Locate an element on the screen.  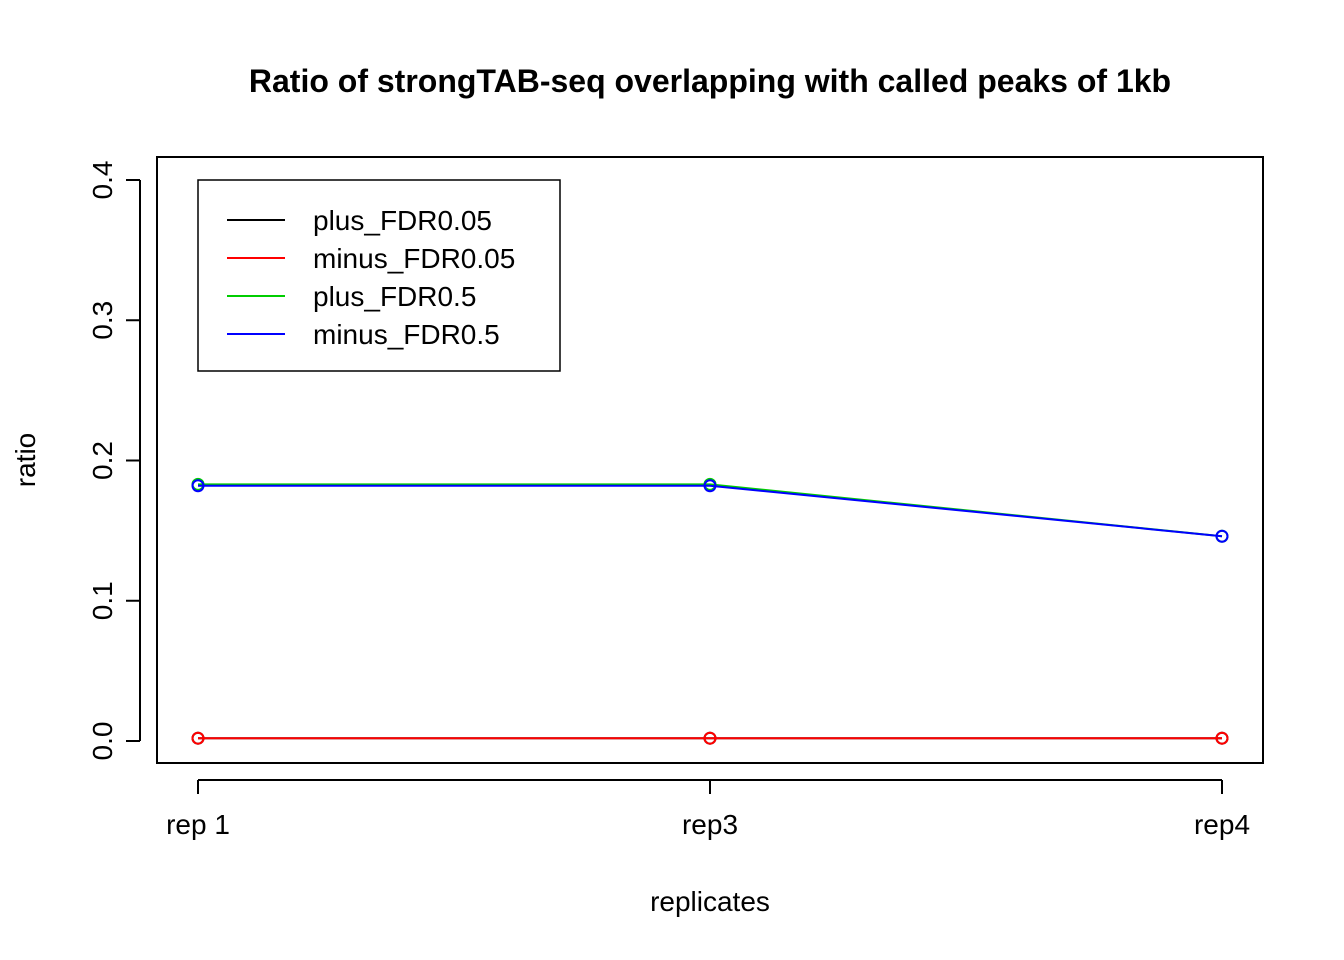
x-tick-label: rep4 is located at coordinates (1222, 824).